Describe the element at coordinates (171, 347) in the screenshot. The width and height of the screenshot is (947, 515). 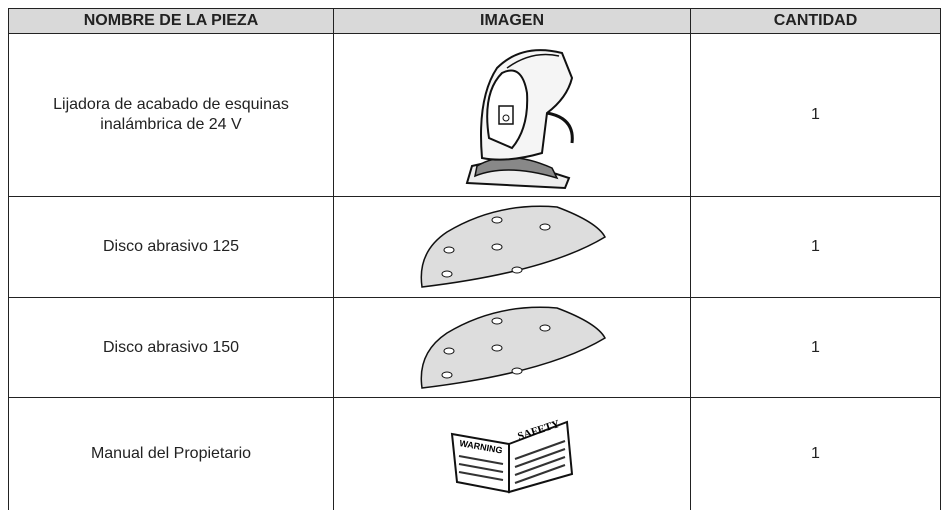
I see `part-name: Disco abrasivo 150` at that location.